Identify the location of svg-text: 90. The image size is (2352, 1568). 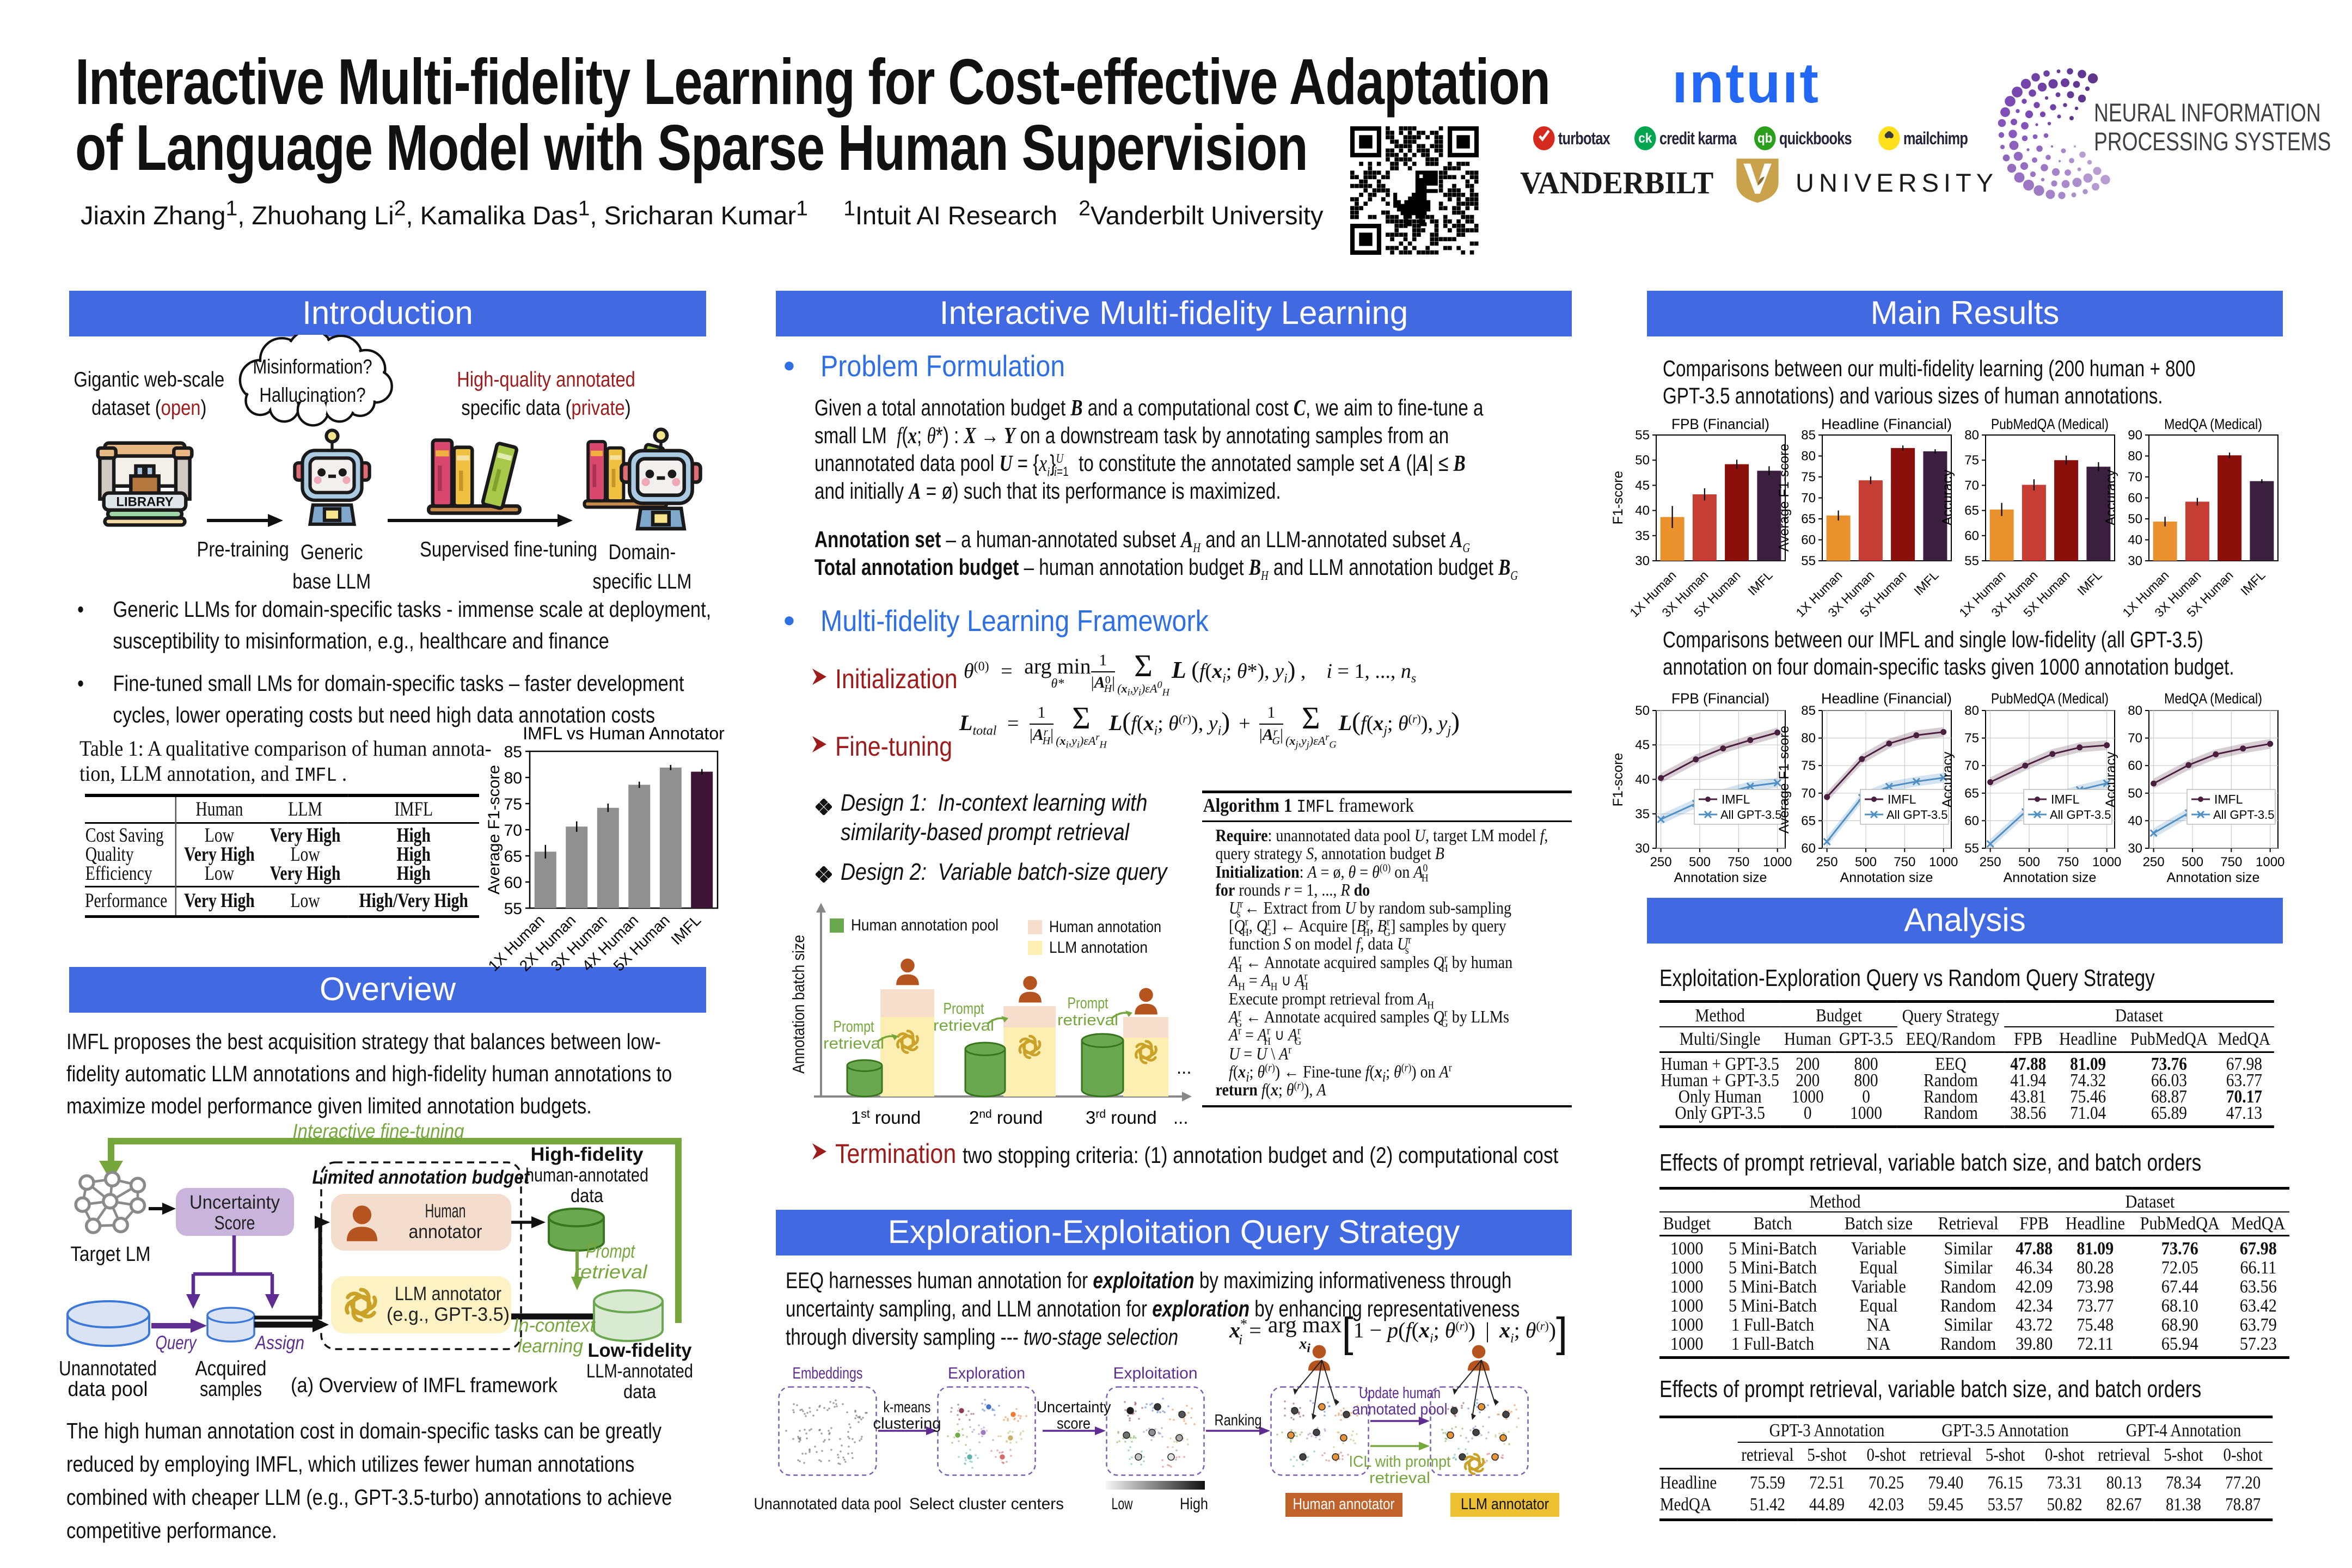
(2135, 435).